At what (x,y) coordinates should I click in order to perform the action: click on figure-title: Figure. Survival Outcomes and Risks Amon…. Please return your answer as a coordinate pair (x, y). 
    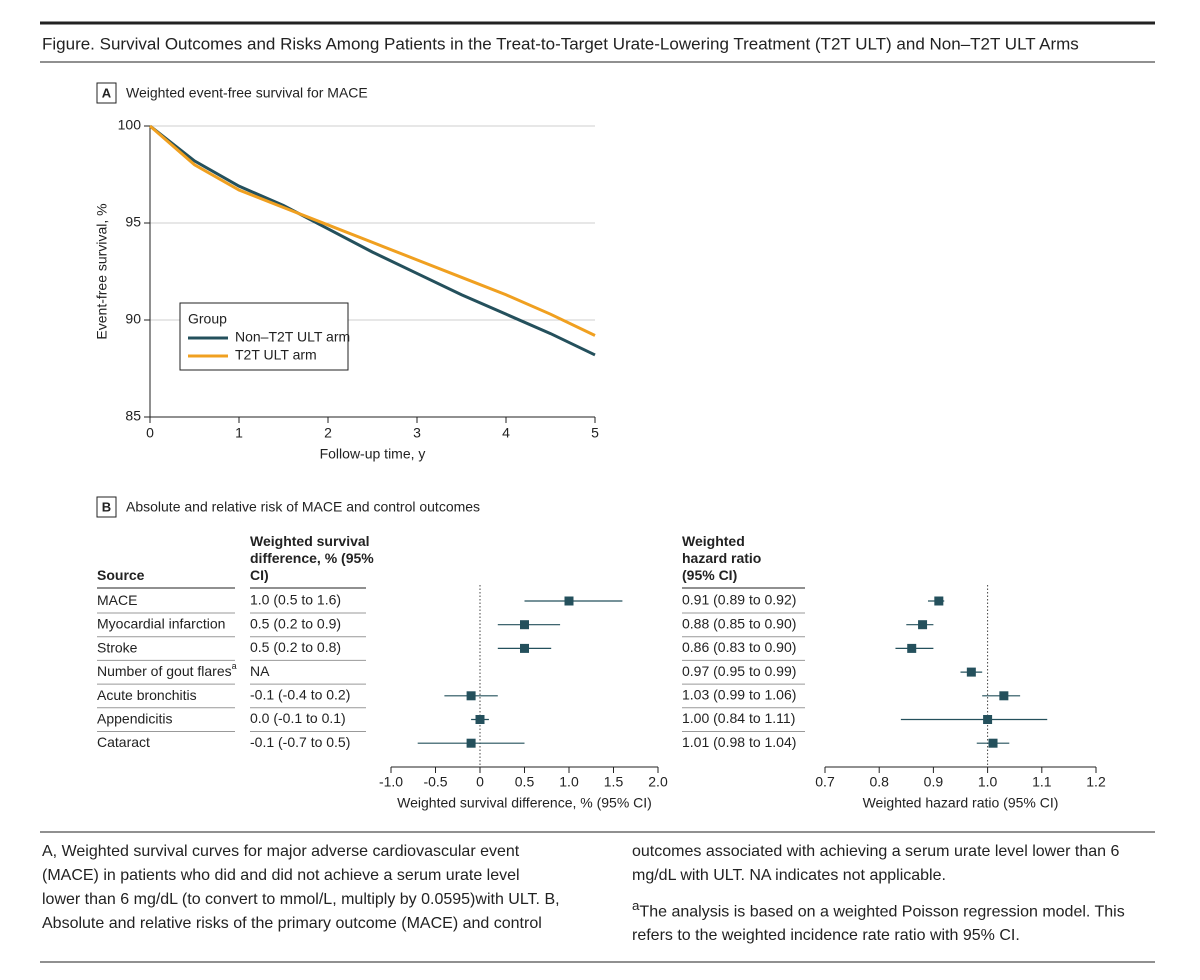
    Looking at the image, I should click on (560, 43).